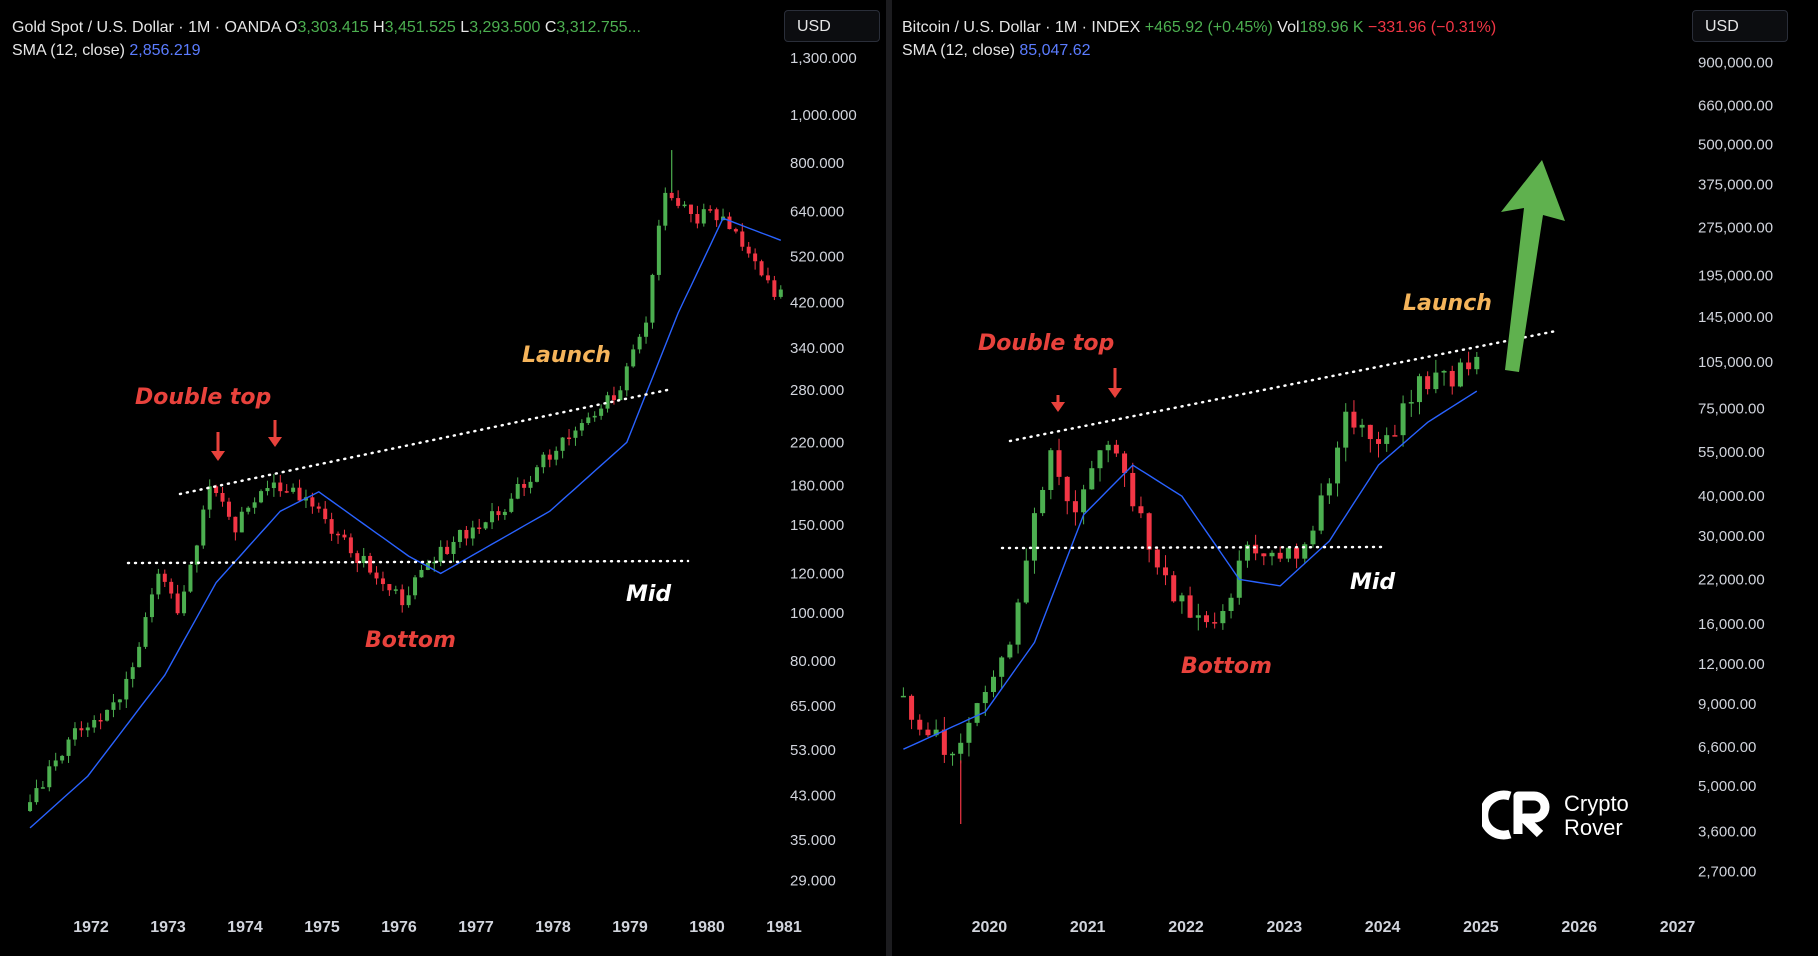 The height and width of the screenshot is (956, 1818). I want to click on bitcoin-symbol-title: Bitcoin / U.S. Dollar · 1M · INDEX, so click(1021, 27).